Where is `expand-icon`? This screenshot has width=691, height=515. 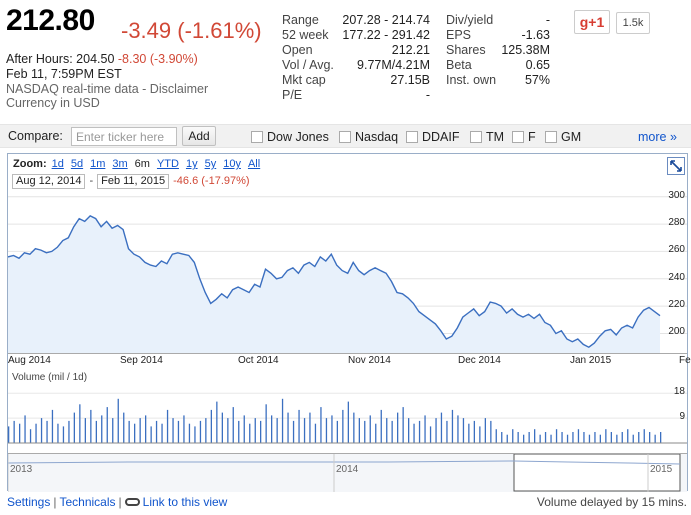
expand-icon is located at coordinates (676, 166).